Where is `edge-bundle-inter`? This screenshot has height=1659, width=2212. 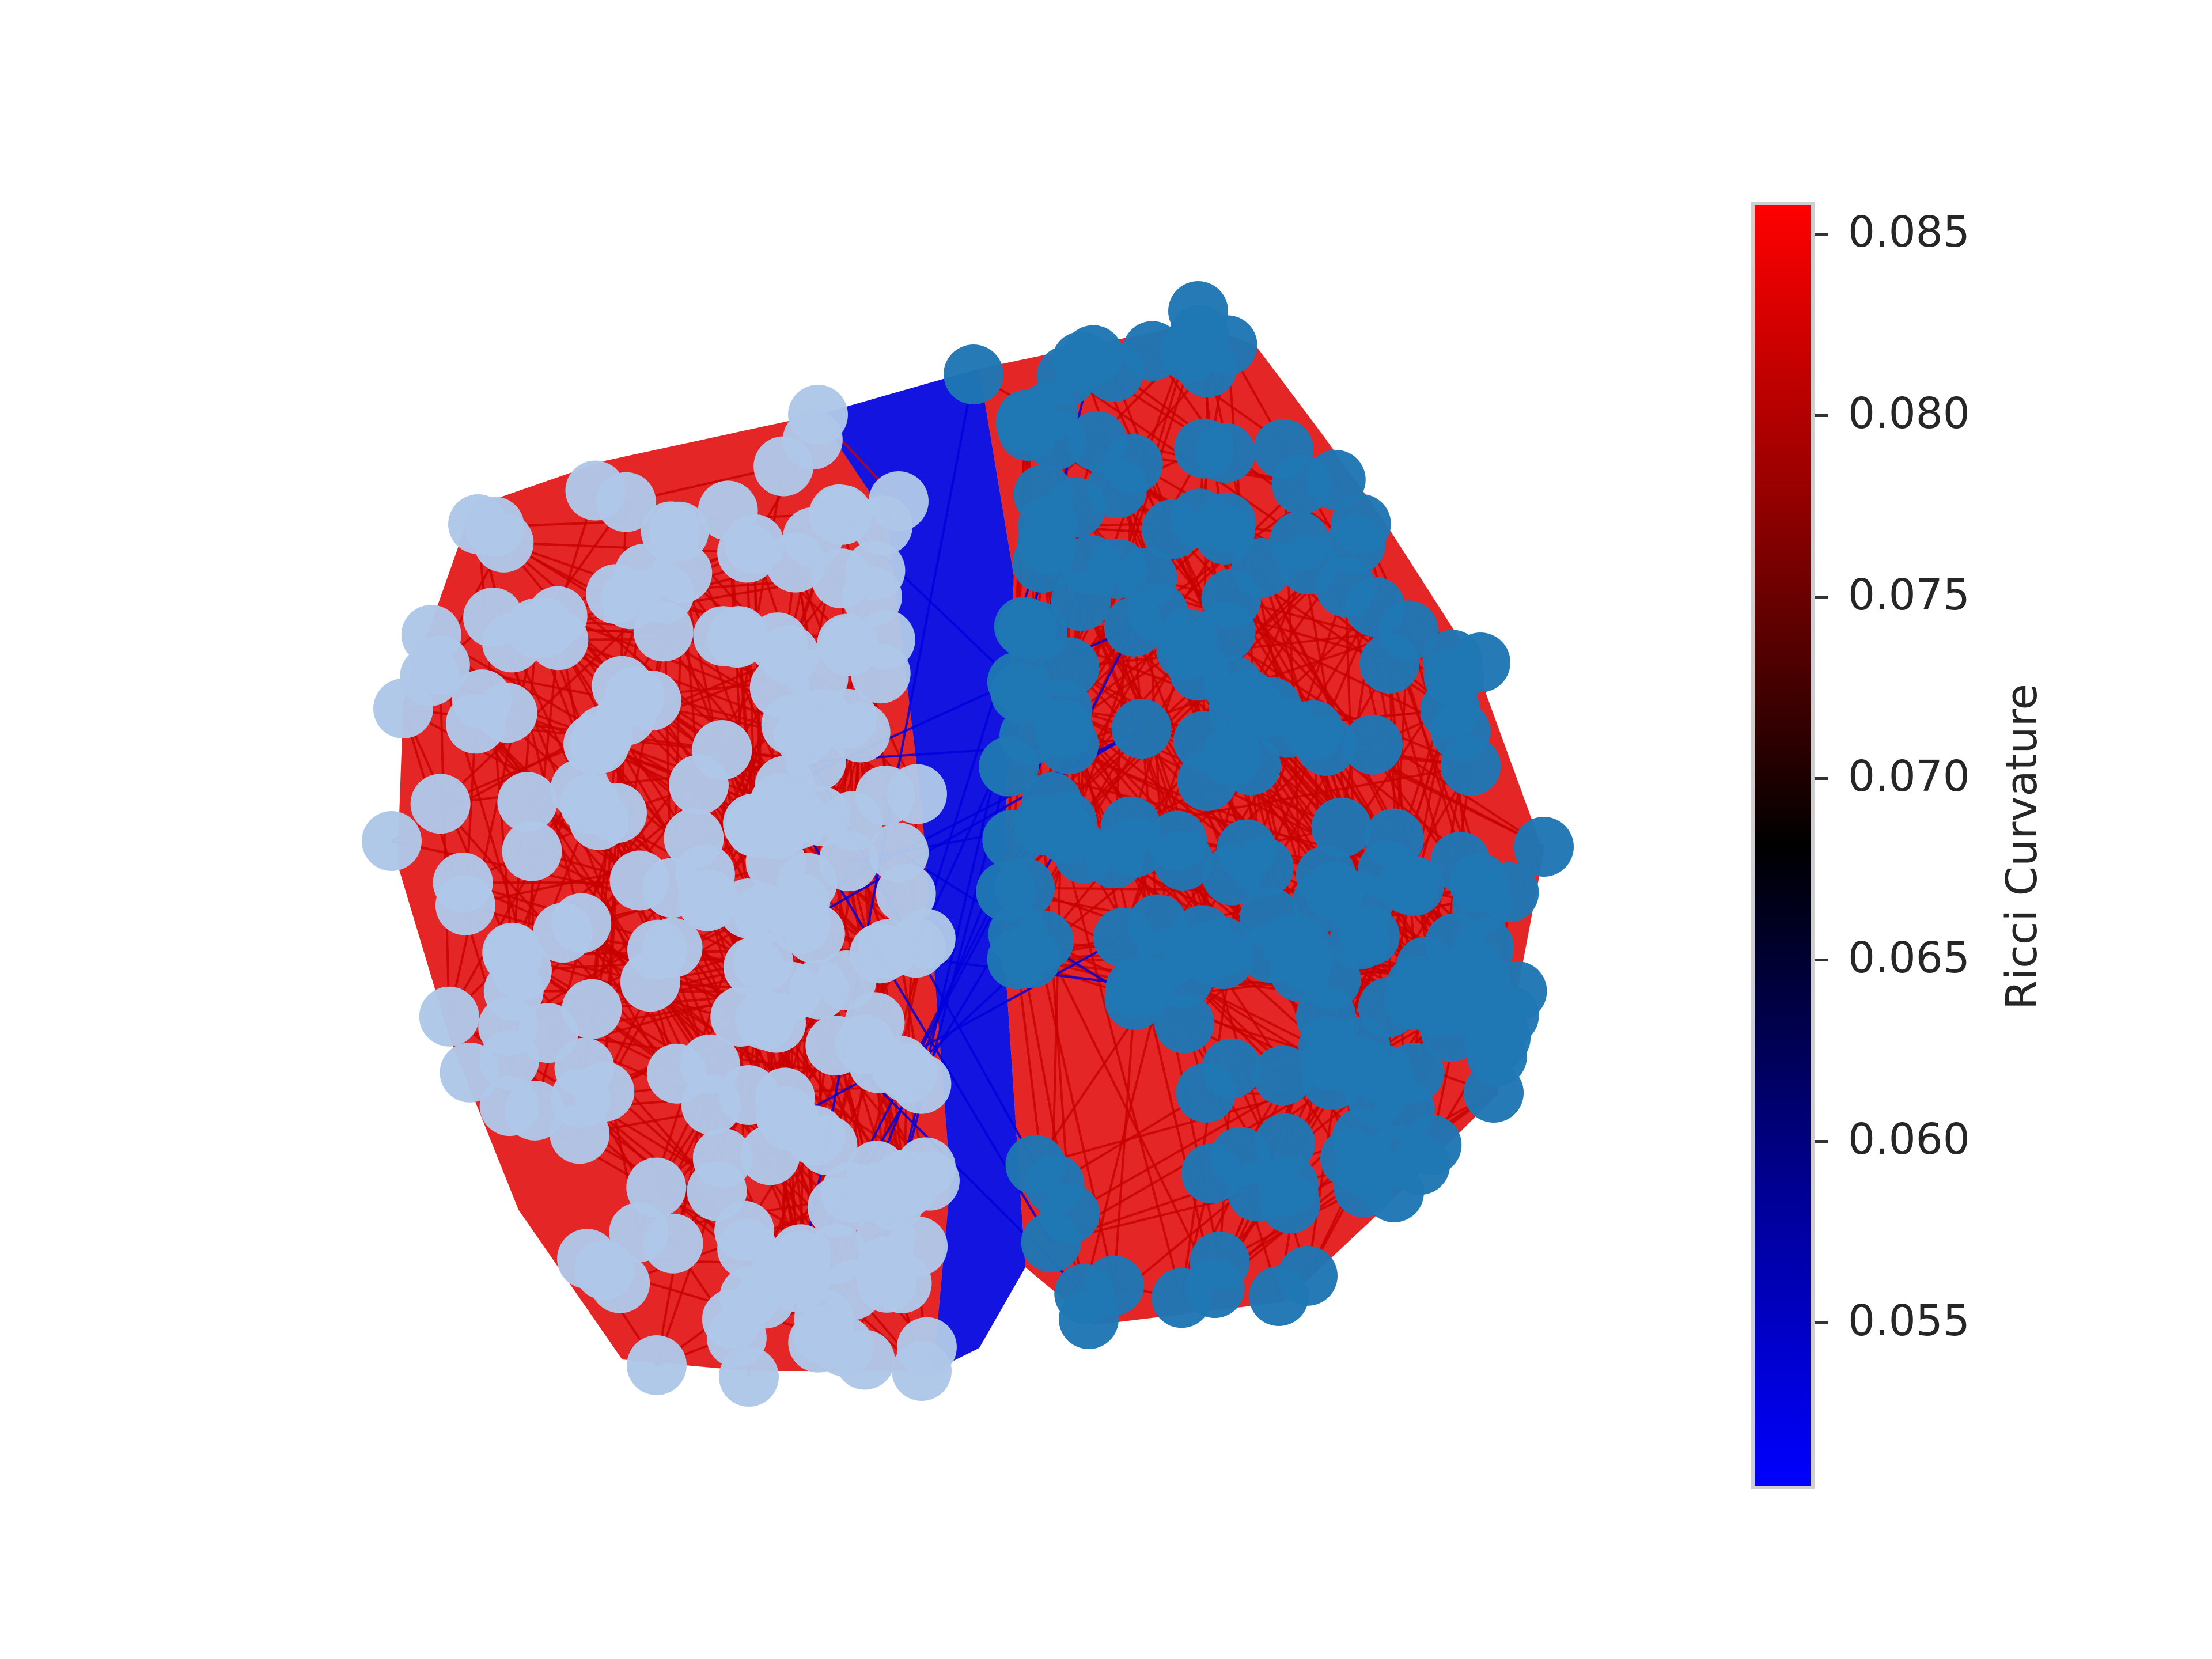
edge-bundle-inter is located at coordinates (921, 870).